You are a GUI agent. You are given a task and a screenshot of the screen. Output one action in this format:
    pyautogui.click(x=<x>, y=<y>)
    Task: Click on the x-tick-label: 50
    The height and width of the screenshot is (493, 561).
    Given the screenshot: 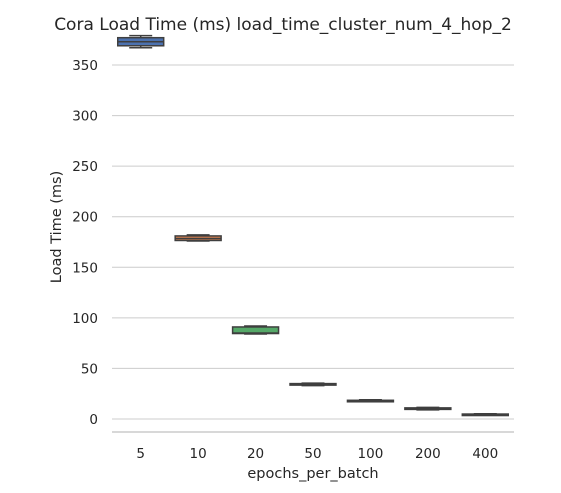 What is the action you would take?
    pyautogui.click(x=312, y=454)
    